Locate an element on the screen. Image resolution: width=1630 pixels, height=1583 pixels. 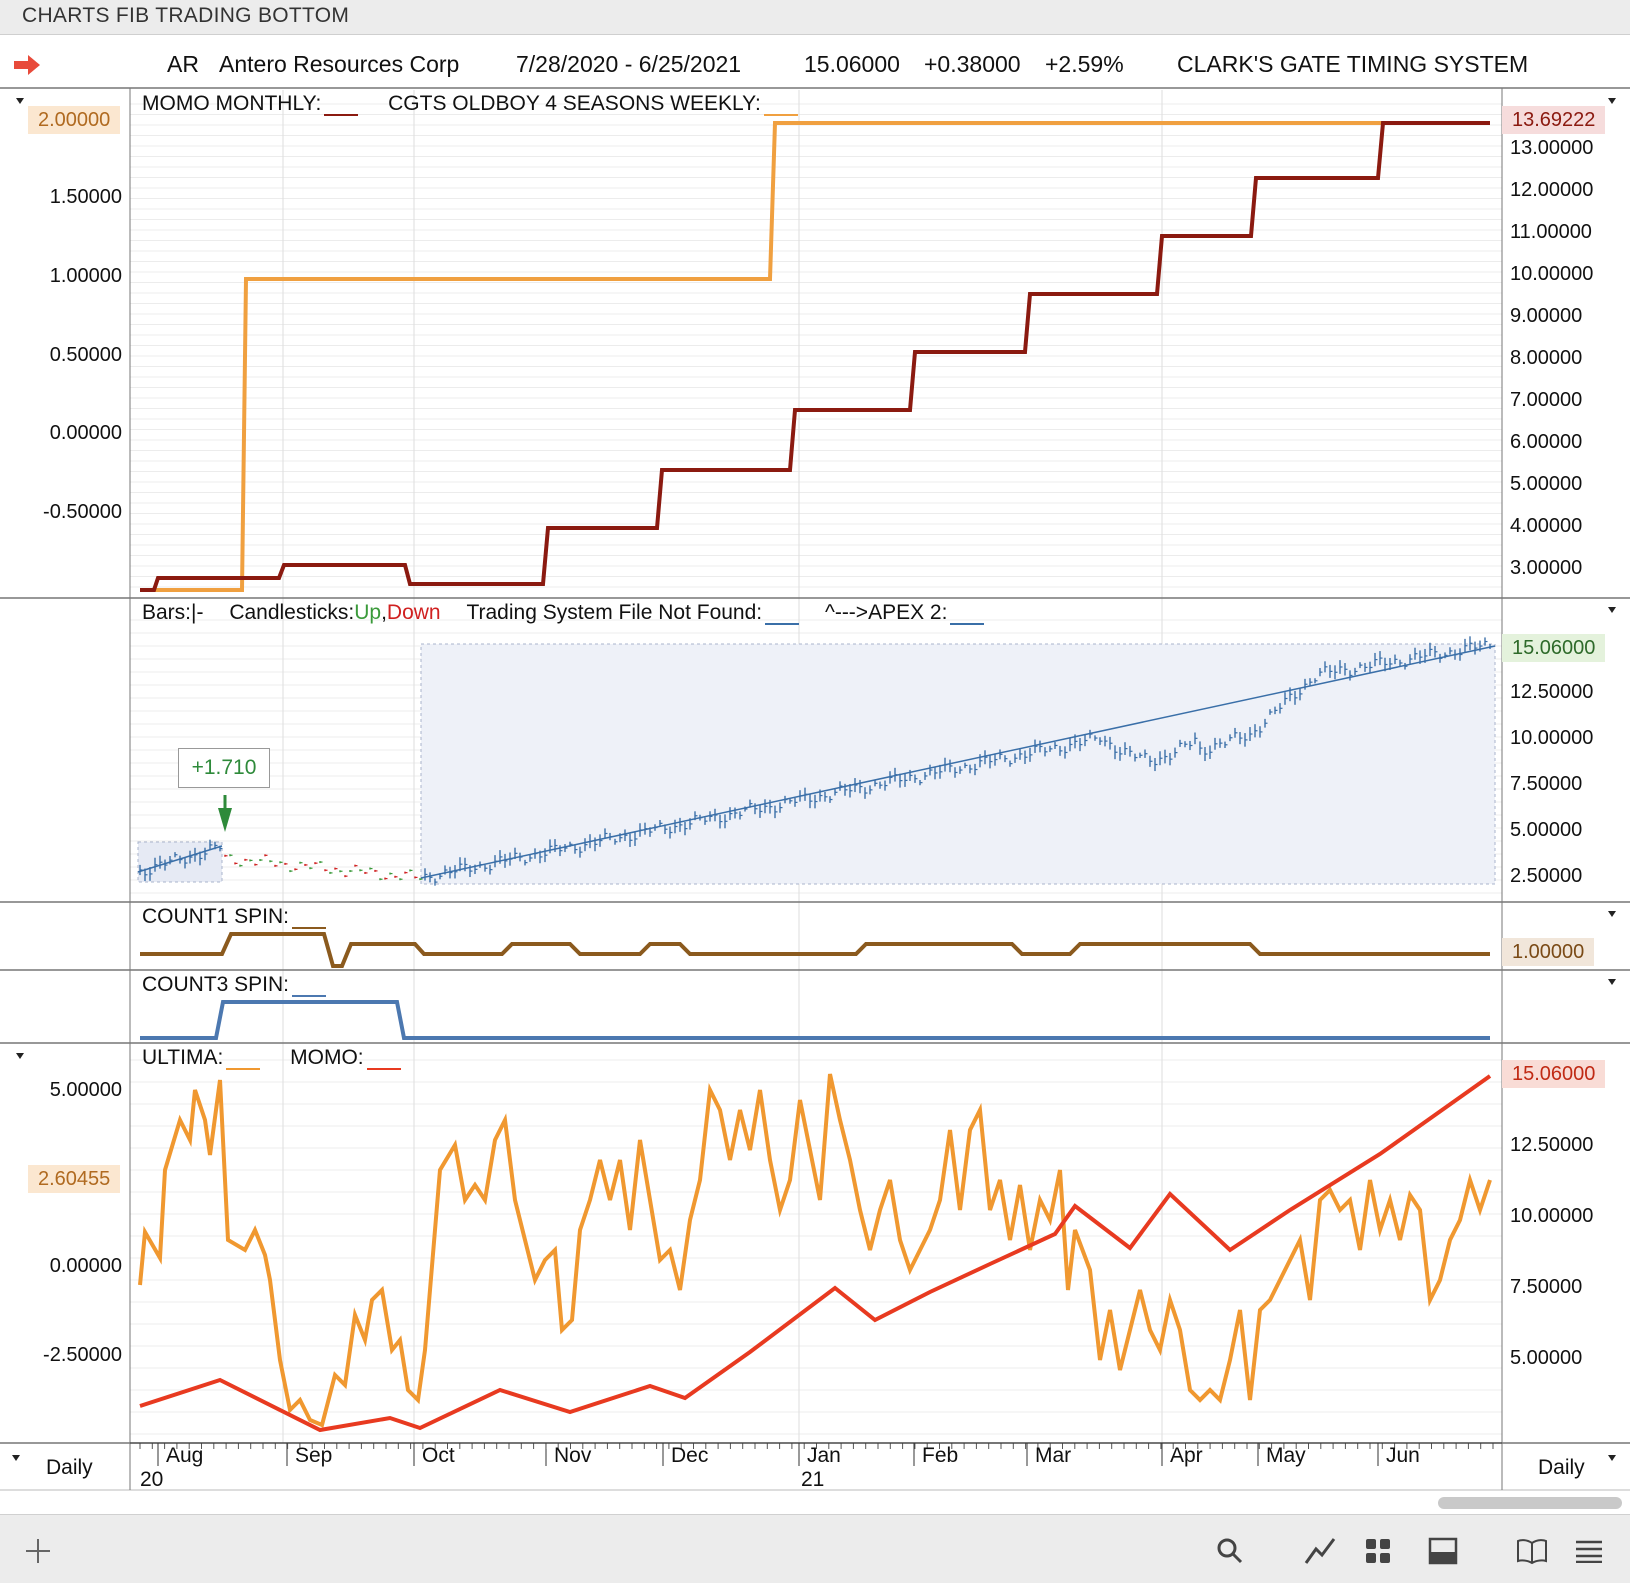
period-right: Daily is located at coordinates (1561, 1467).